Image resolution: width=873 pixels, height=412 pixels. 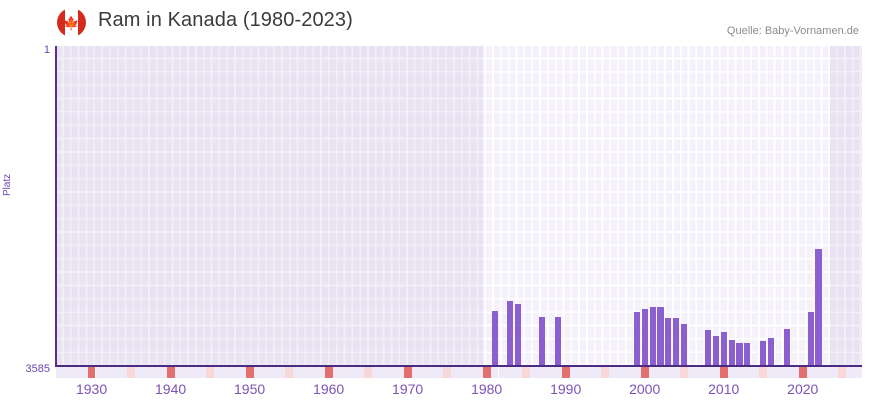 What do you see at coordinates (37, 369) in the screenshot?
I see `y-tick-label-bottom: 3585` at bounding box center [37, 369].